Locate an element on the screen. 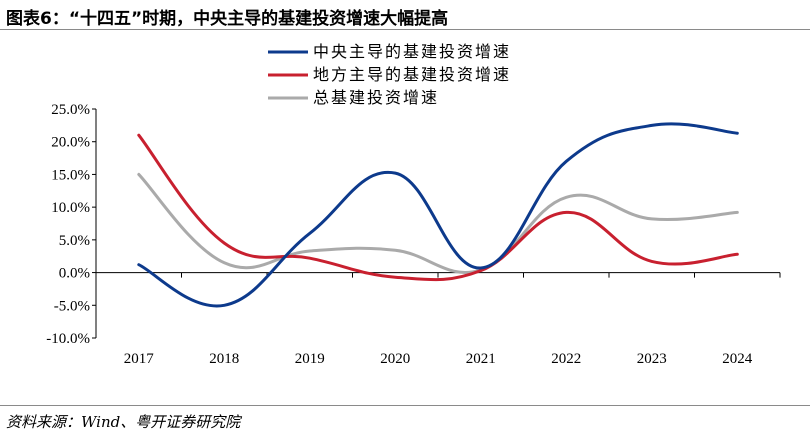 The width and height of the screenshot is (810, 437). x-tick-label: 2017 is located at coordinates (139, 359).